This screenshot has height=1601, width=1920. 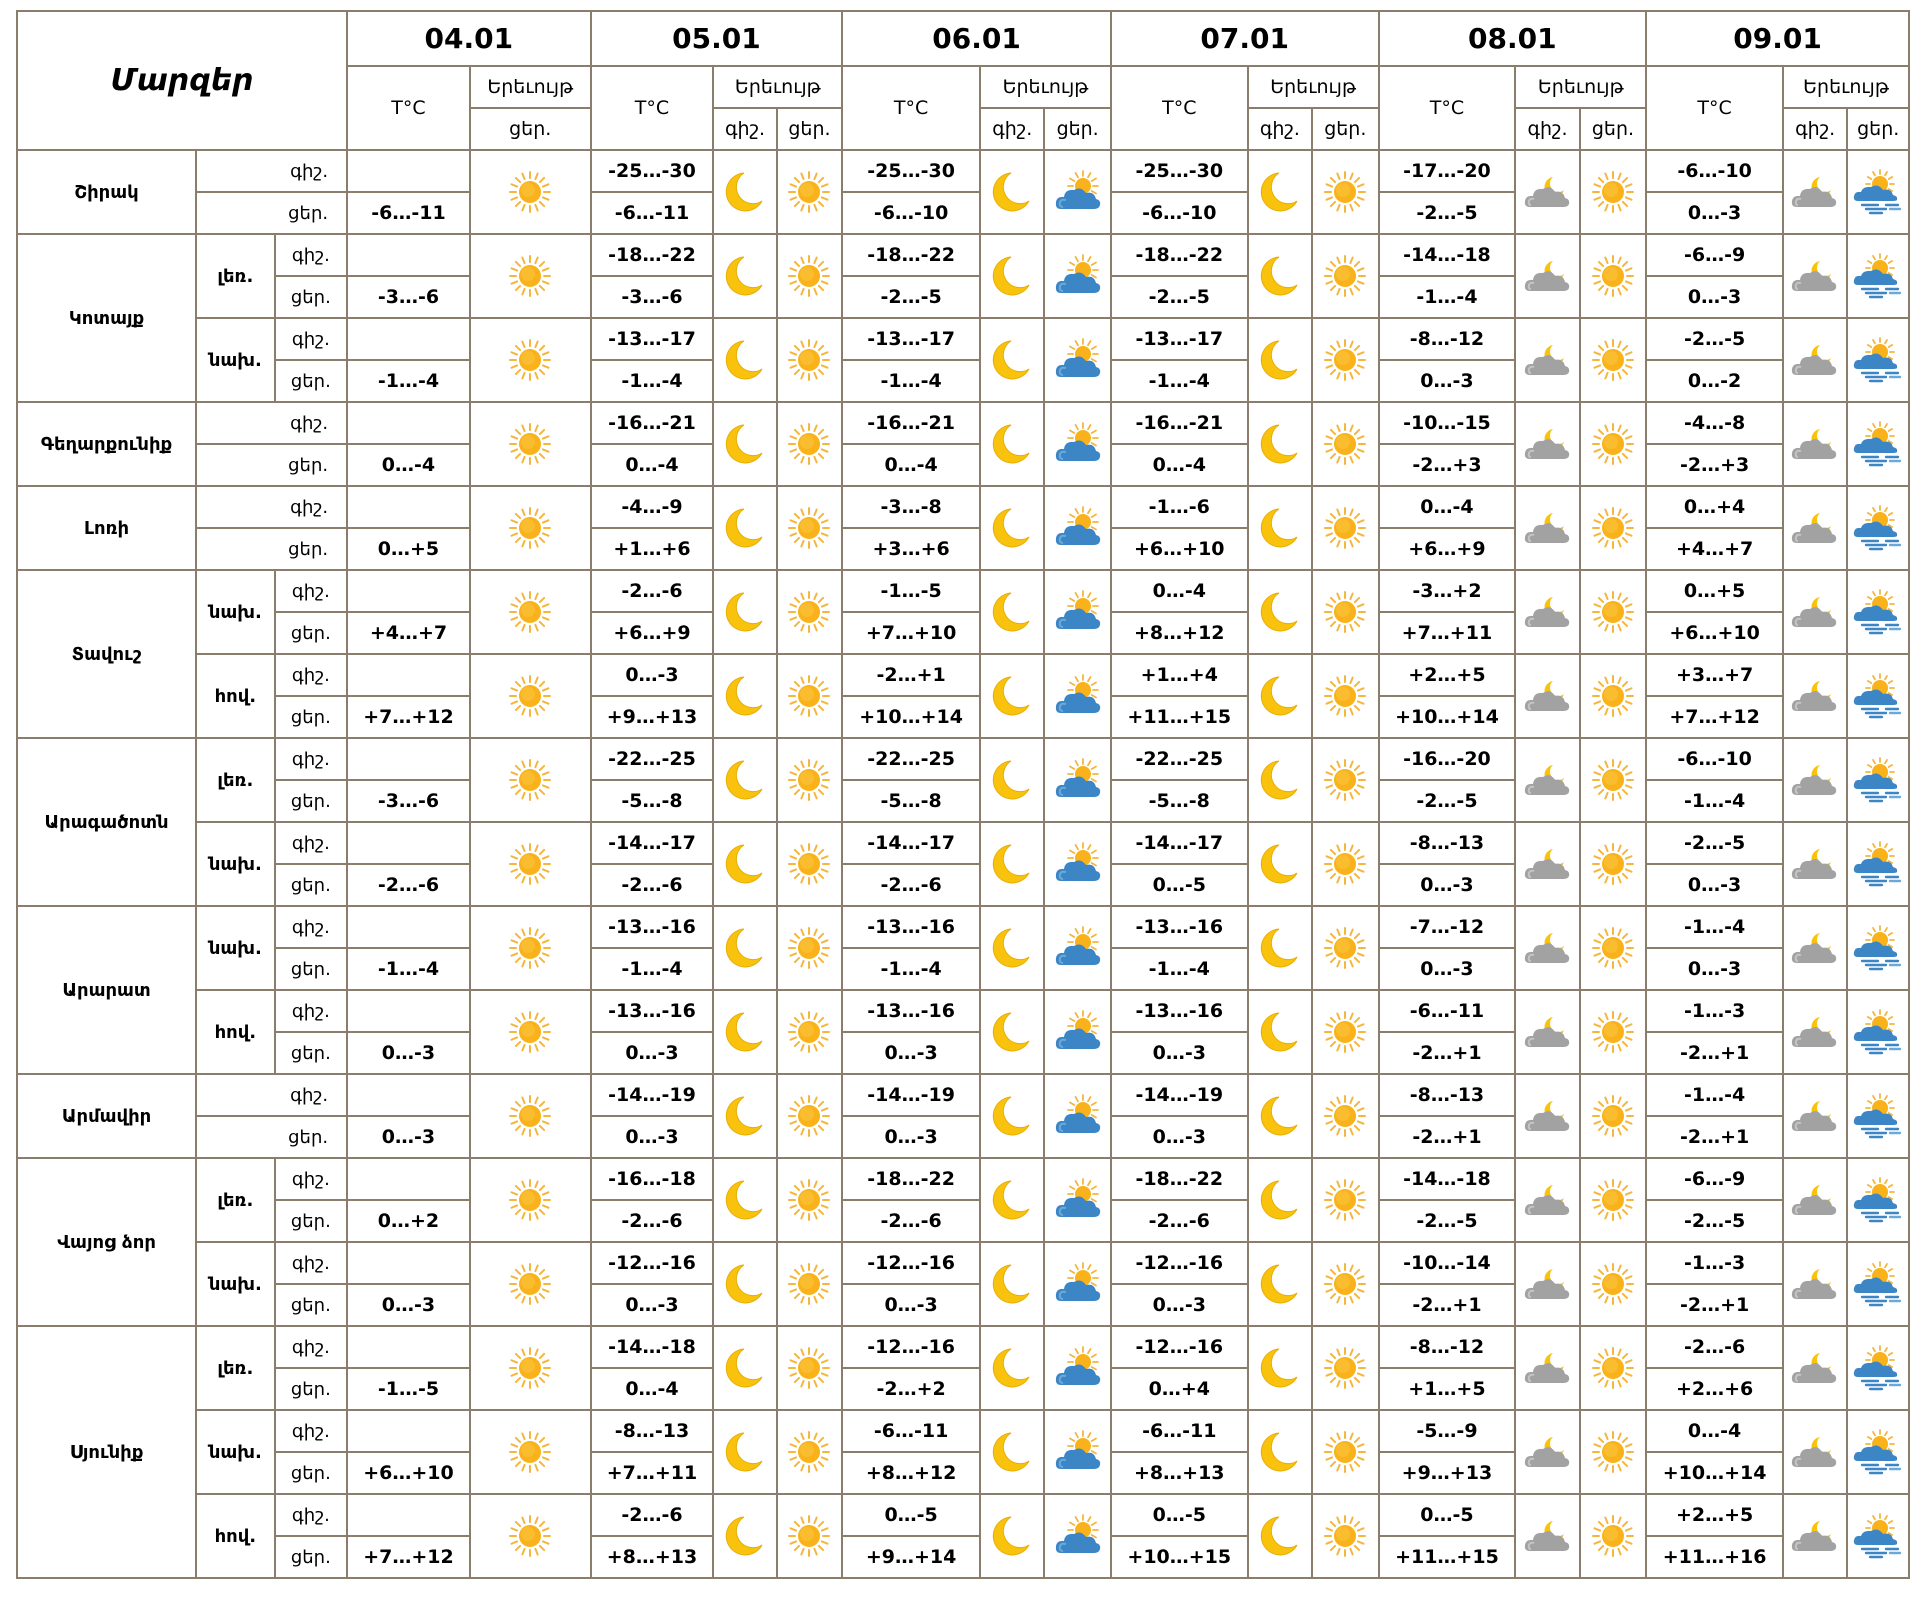 What do you see at coordinates (106, 1452) in the screenshot?
I see `region-name: Սյունիք` at bounding box center [106, 1452].